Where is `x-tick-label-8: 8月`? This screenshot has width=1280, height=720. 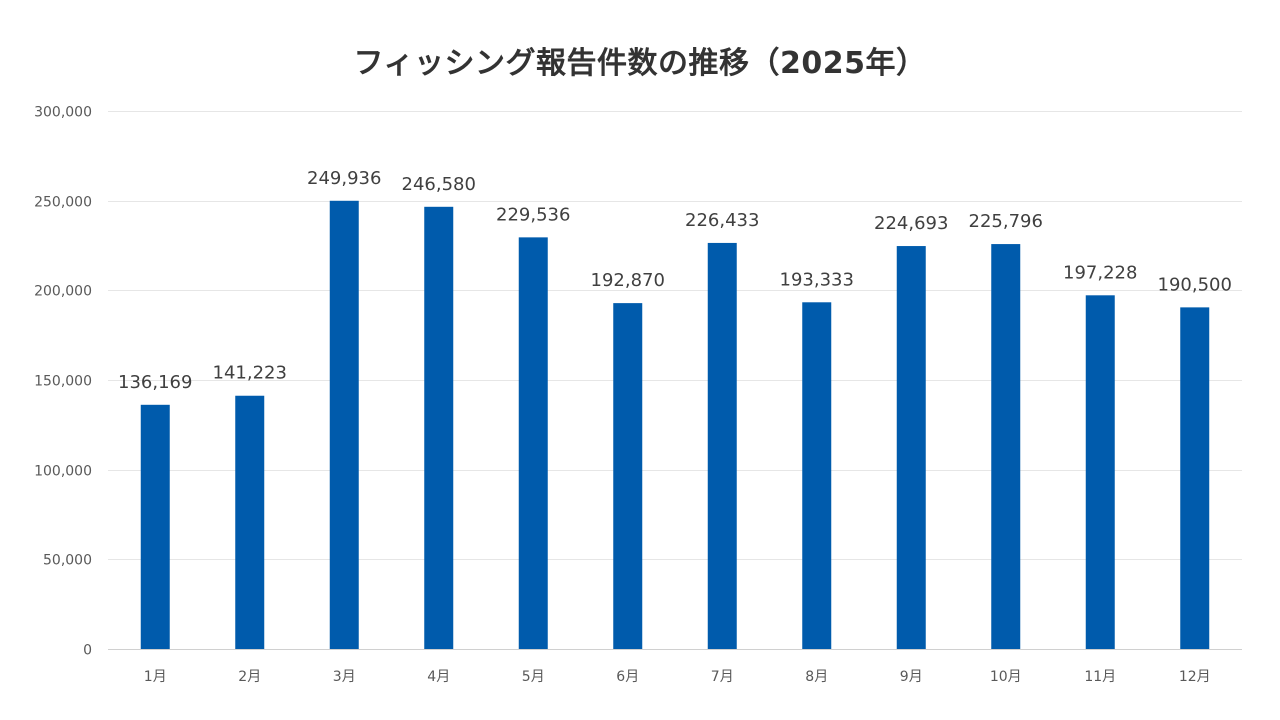
x-tick-label-8: 8月 is located at coordinates (816, 677).